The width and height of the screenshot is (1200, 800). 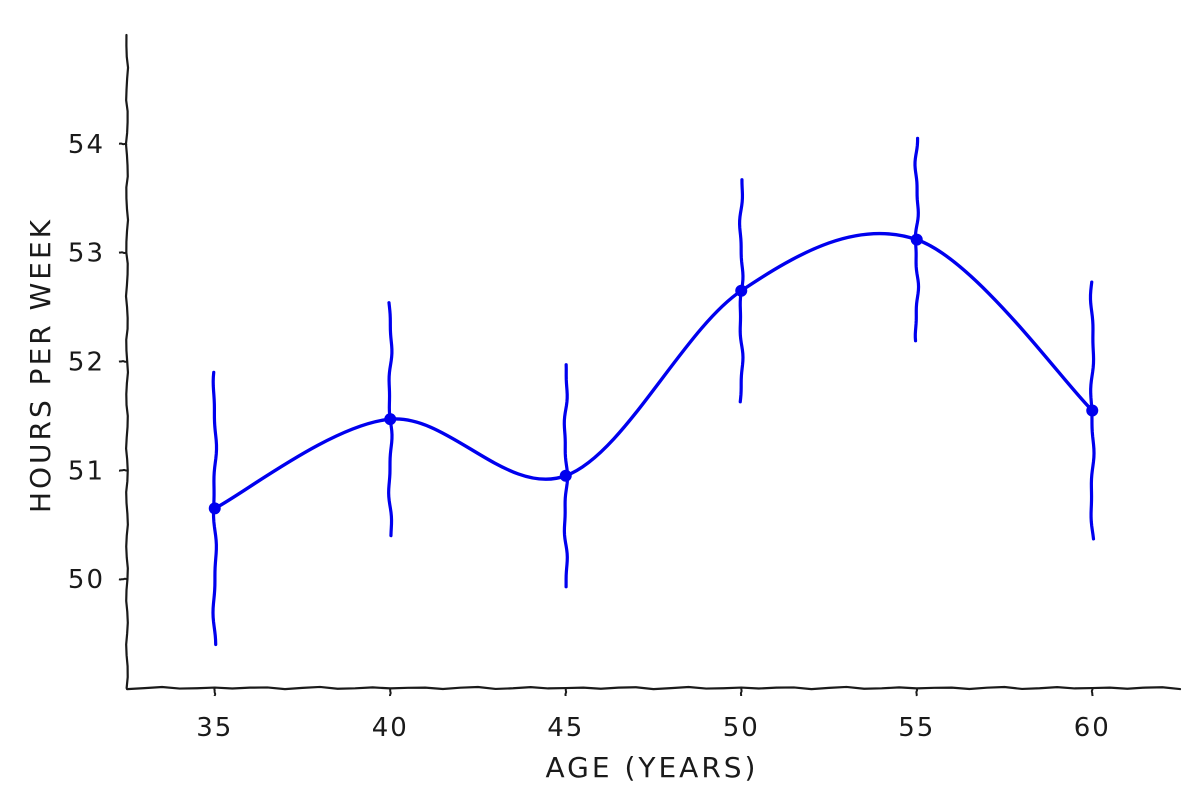 I want to click on y-tick-label: 51, so click(x=86, y=471).